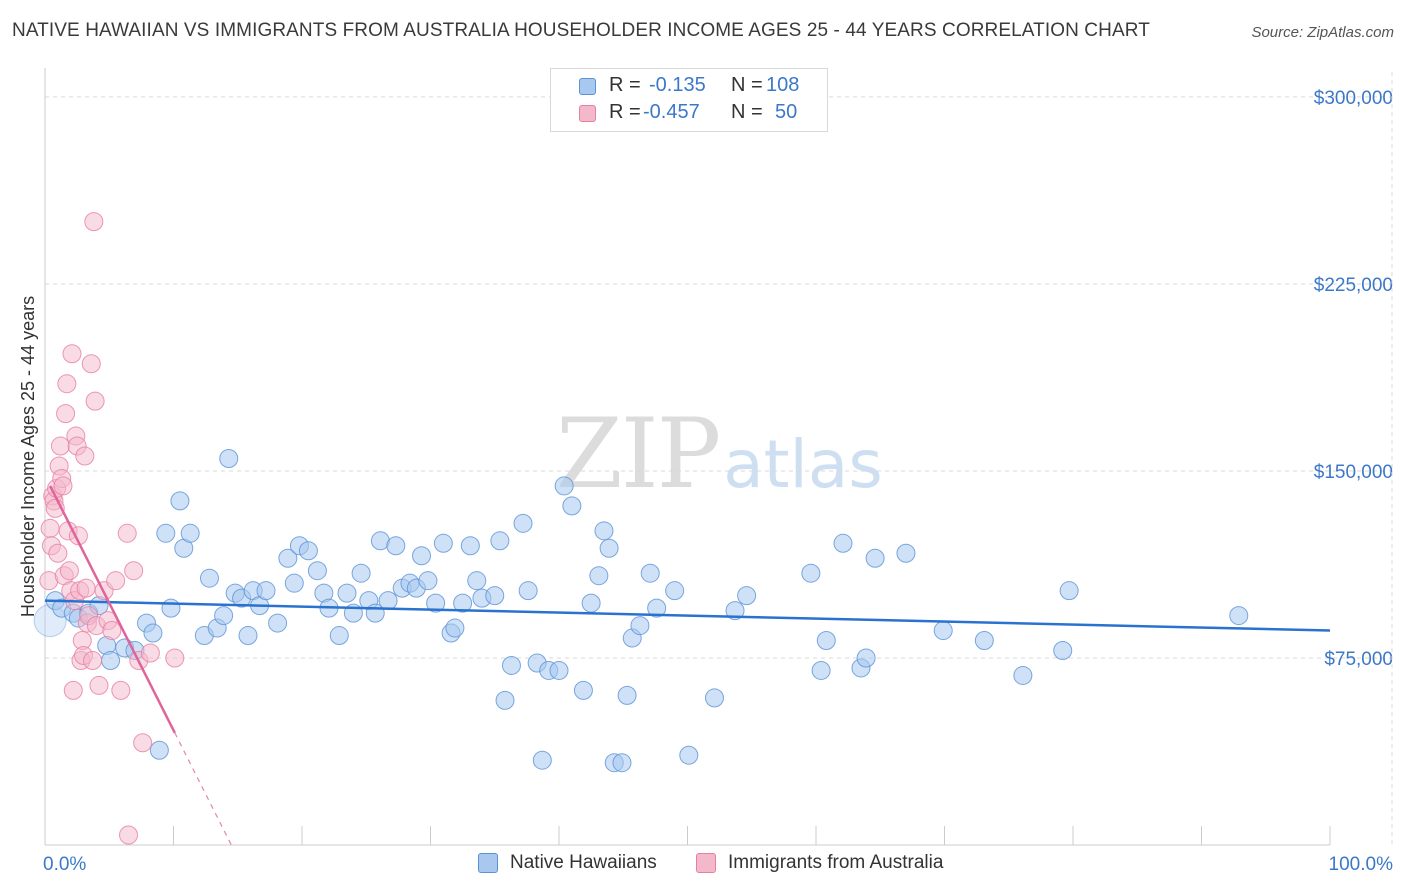 The image size is (1406, 892). Describe the element at coordinates (706, 863) in the screenshot. I see `legend-swatch-immigrants-australia` at that location.